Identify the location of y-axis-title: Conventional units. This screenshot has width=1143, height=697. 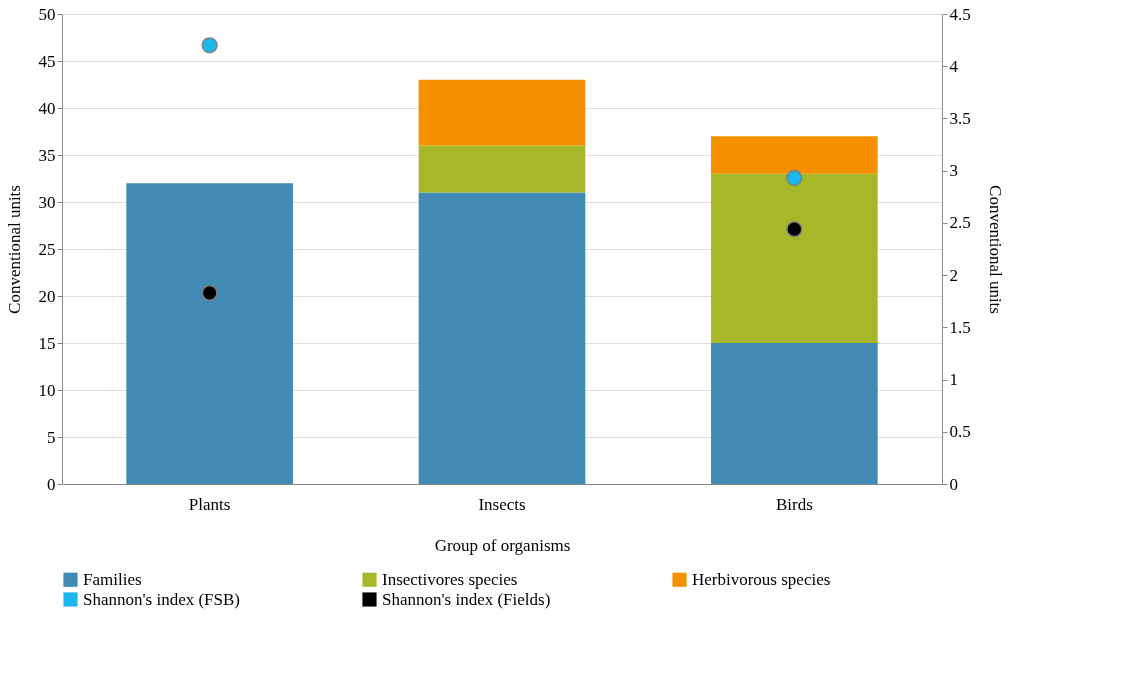
(14, 249).